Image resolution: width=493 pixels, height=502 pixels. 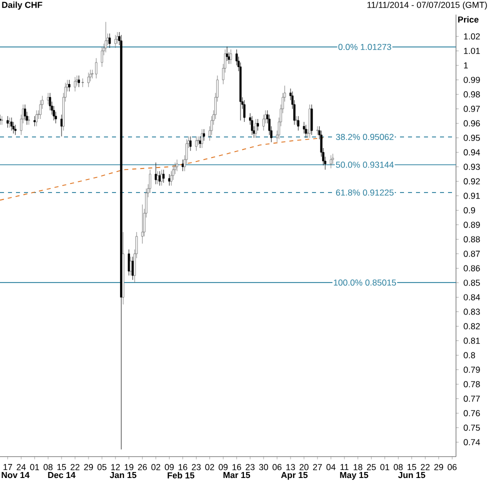 What do you see at coordinates (237, 475) in the screenshot?
I see `x2-tick-label: Mar 15` at bounding box center [237, 475].